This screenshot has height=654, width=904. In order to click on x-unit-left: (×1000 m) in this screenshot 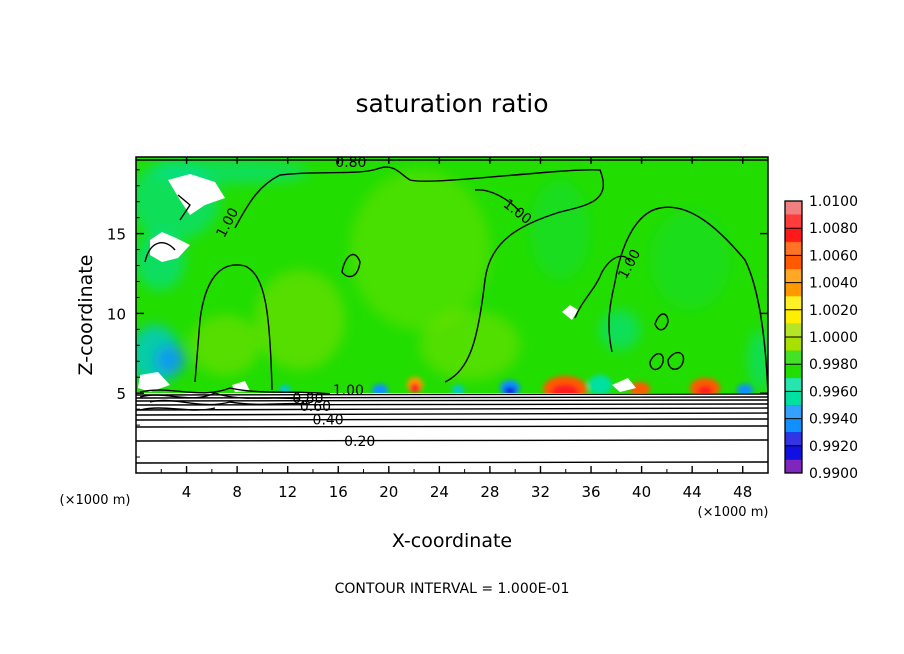, I will do `click(95, 500)`.